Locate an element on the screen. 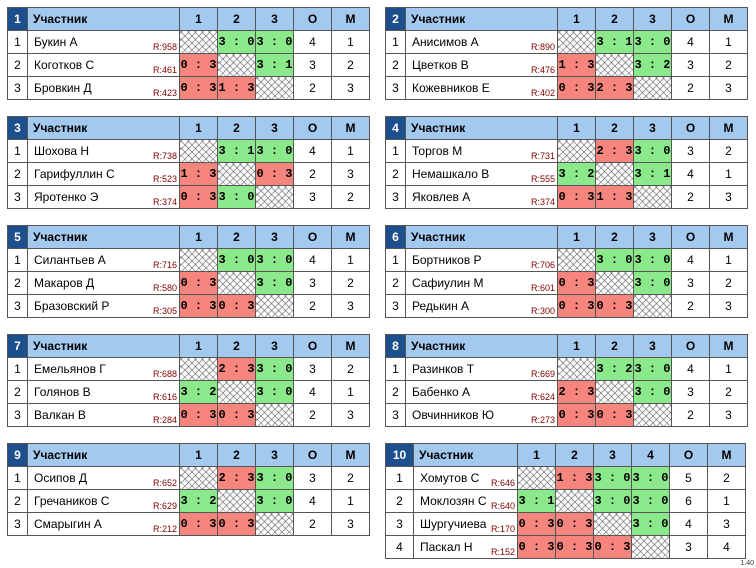  match-score: 3 : 1 is located at coordinates (236, 151).